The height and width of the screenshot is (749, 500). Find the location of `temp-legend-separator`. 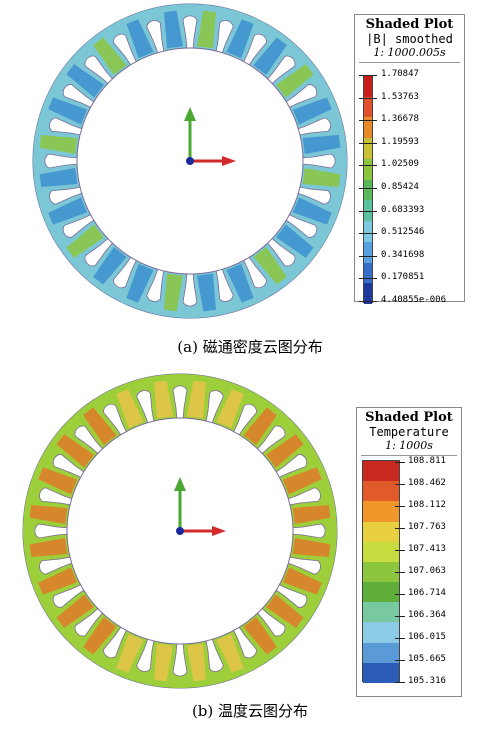

temp-legend-separator is located at coordinates (409, 455).